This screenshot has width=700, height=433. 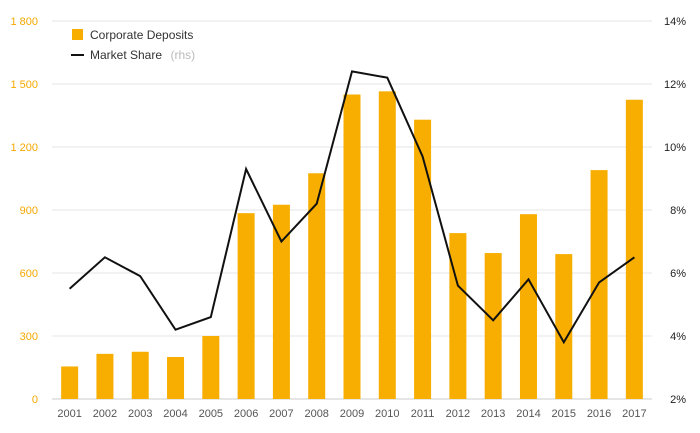 I want to click on left-tick-label: 1 200, so click(x=24, y=148).